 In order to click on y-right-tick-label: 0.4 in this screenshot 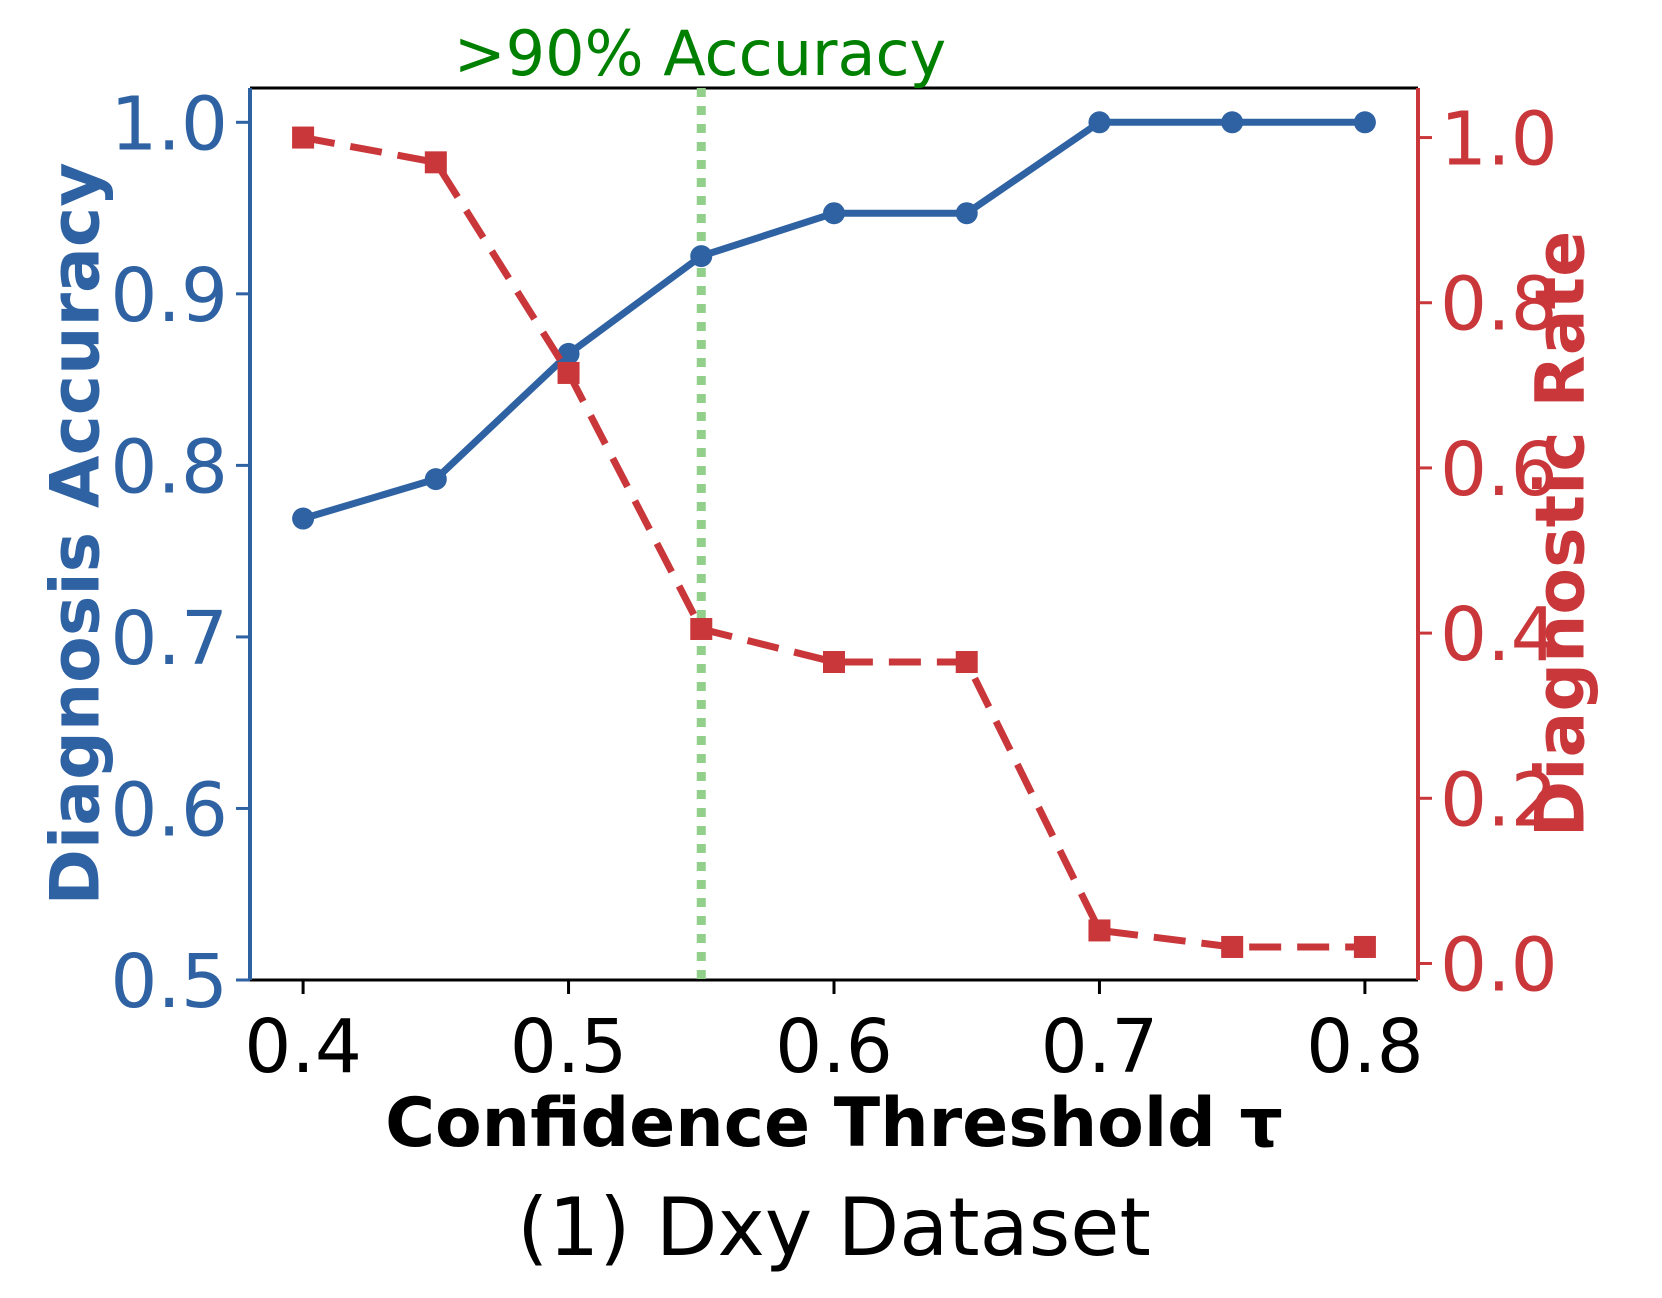, I will do `click(1499, 635)`.